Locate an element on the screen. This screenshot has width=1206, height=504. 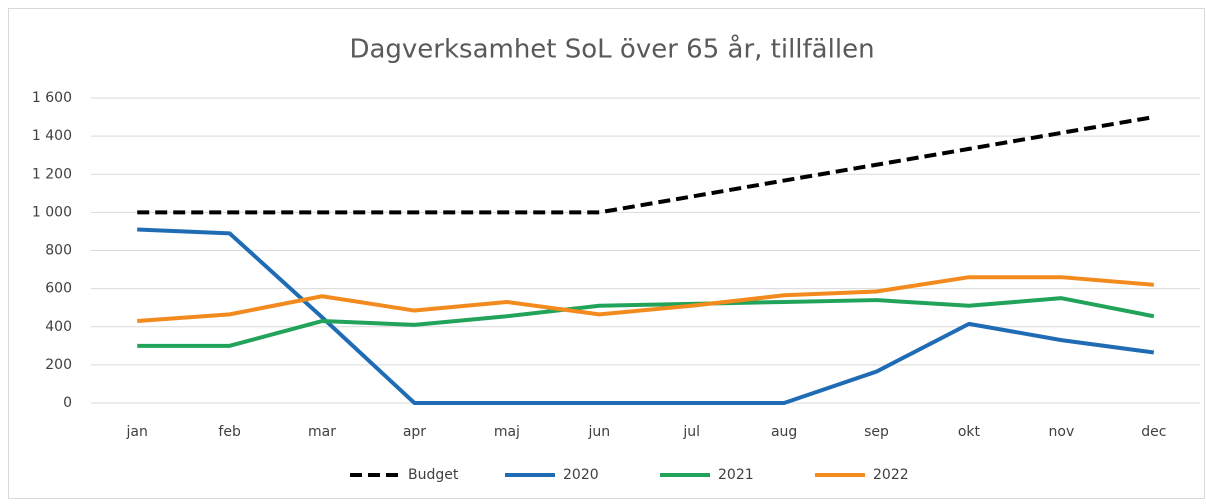
legend-label: 2020 is located at coordinates (581, 475).